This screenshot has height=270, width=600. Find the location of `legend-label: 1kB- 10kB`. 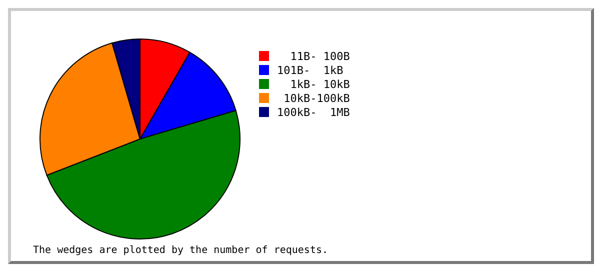

legend-label: 1kB- 10kB is located at coordinates (319, 84).